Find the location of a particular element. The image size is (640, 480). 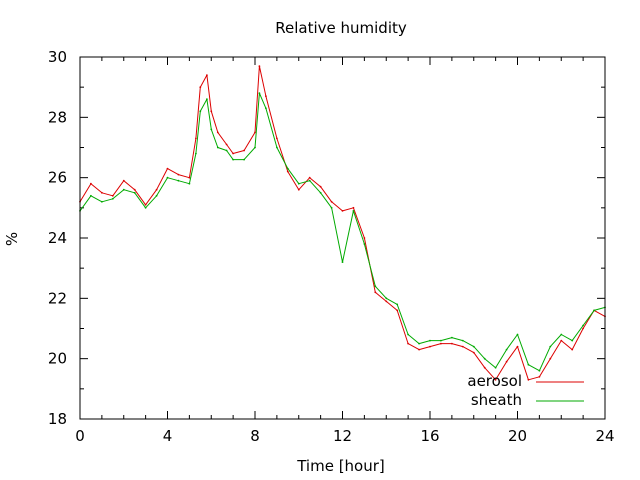

chart-title: Relative humidity is located at coordinates (341, 28).